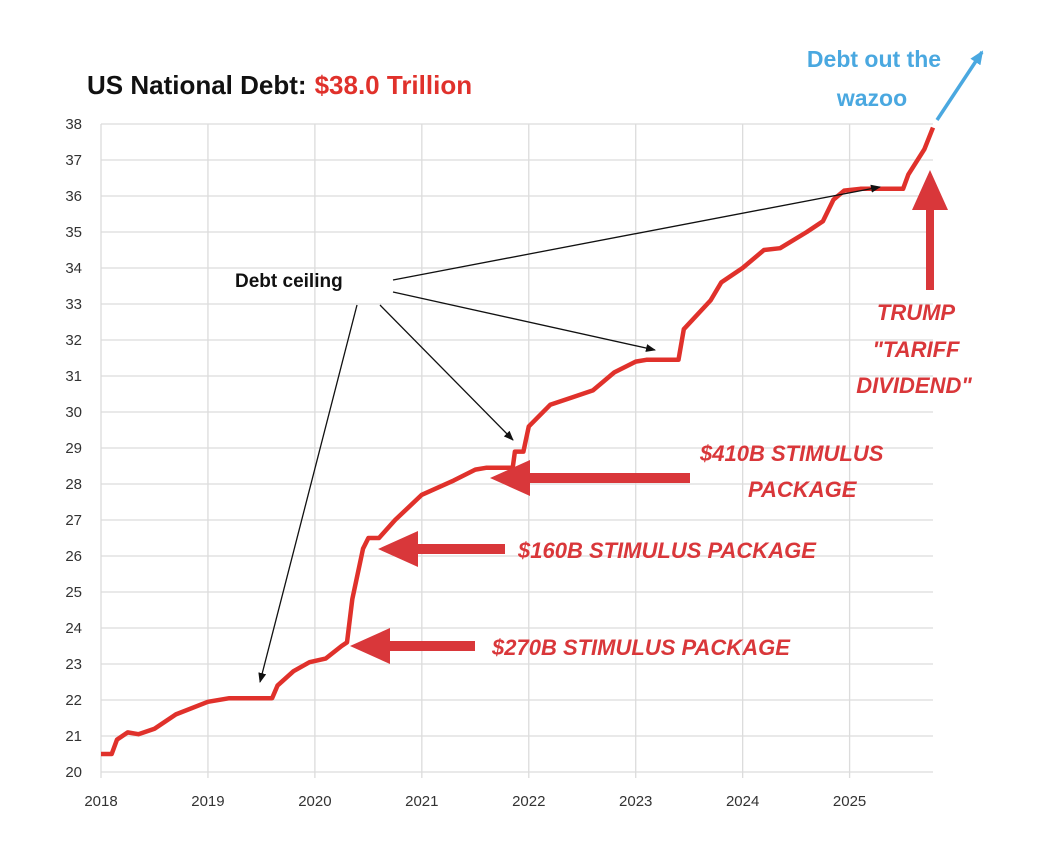 This screenshot has width=1039, height=860. Describe the element at coordinates (197, 85) in the screenshot. I see `chart-title-label: US National Debt:` at that location.